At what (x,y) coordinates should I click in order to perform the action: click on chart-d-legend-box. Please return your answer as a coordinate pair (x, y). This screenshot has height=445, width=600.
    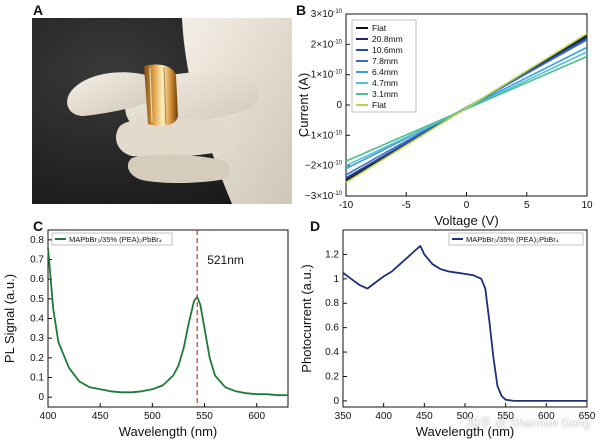
    Looking at the image, I should click on (516, 239).